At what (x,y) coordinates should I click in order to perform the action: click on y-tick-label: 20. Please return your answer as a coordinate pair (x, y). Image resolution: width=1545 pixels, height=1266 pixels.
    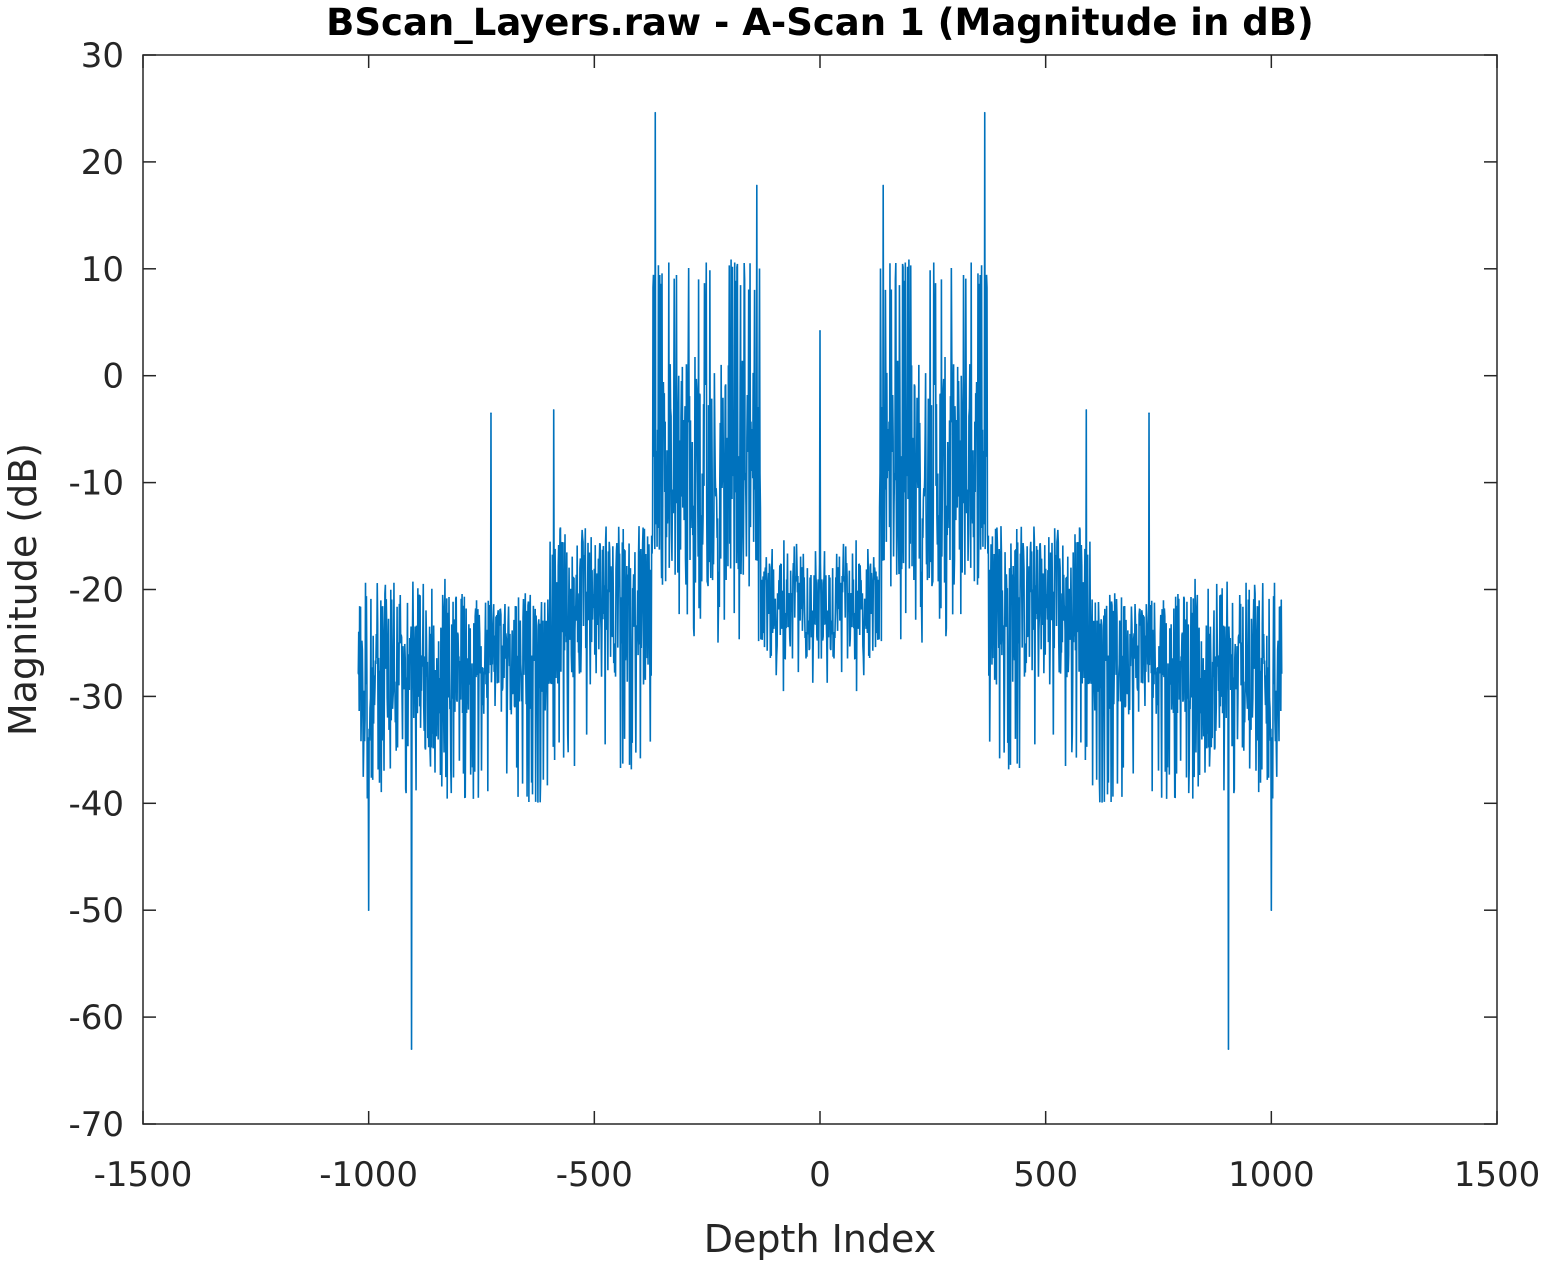
    Looking at the image, I should click on (102, 163).